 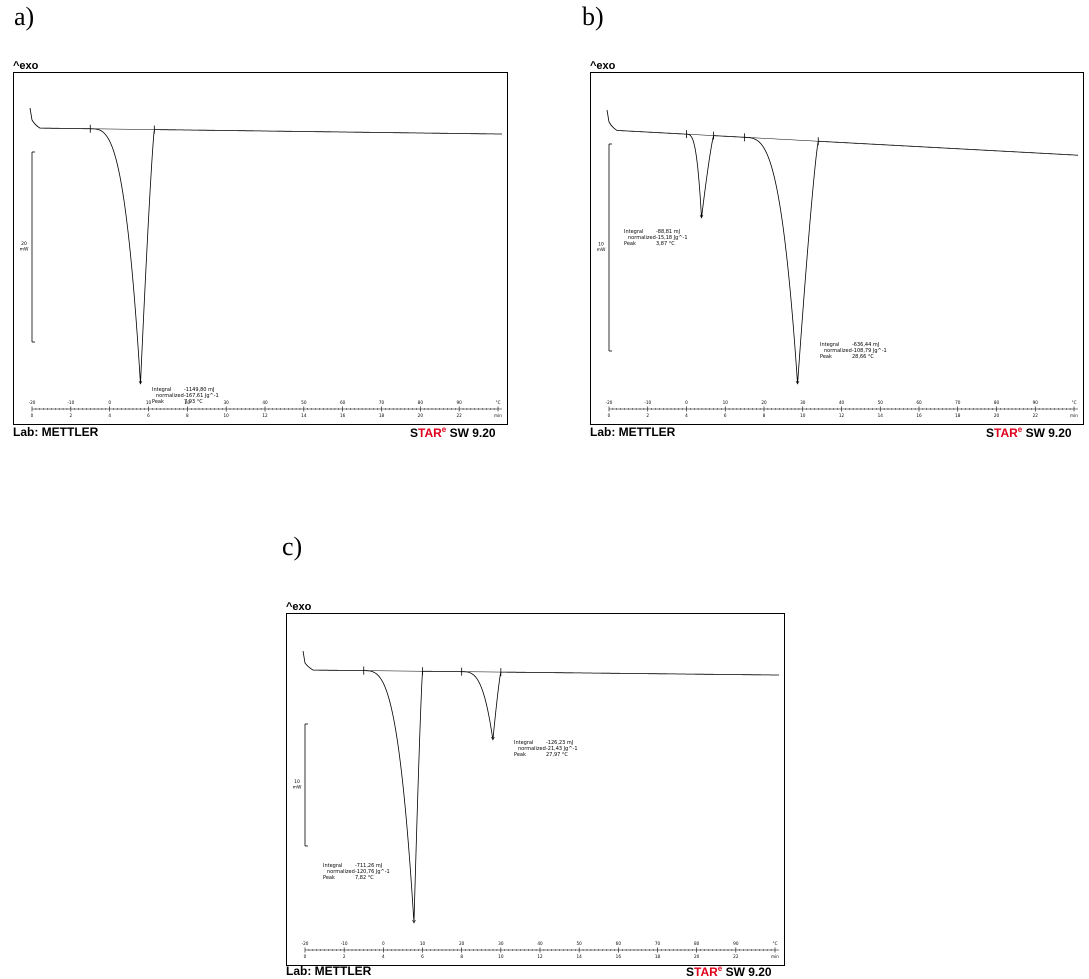 What do you see at coordinates (297, 782) in the screenshot?
I see `panel-c-scale-value: 10` at bounding box center [297, 782].